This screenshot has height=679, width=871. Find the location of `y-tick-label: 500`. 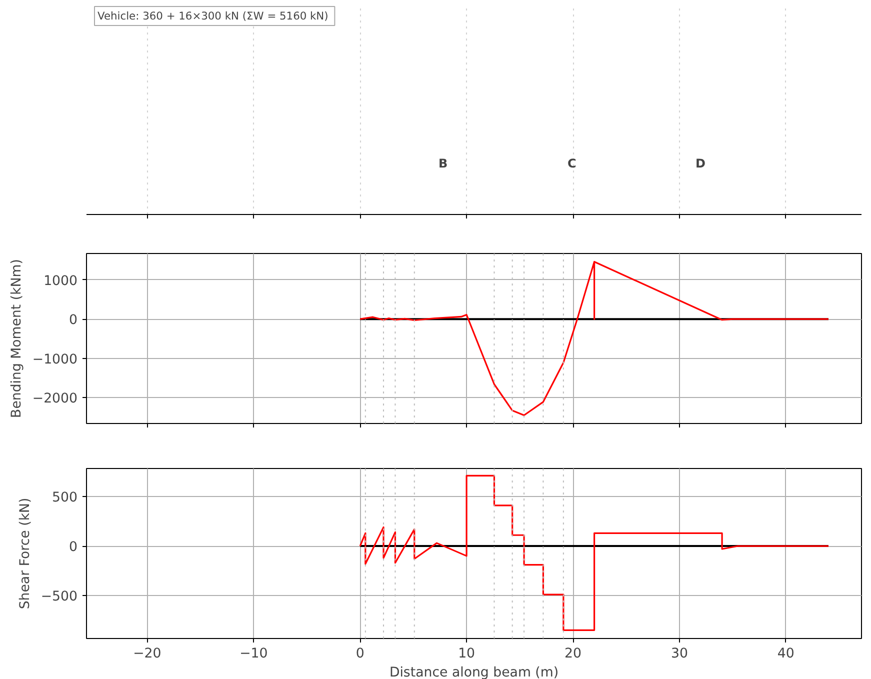

y-tick-label: 500 is located at coordinates (65, 498).